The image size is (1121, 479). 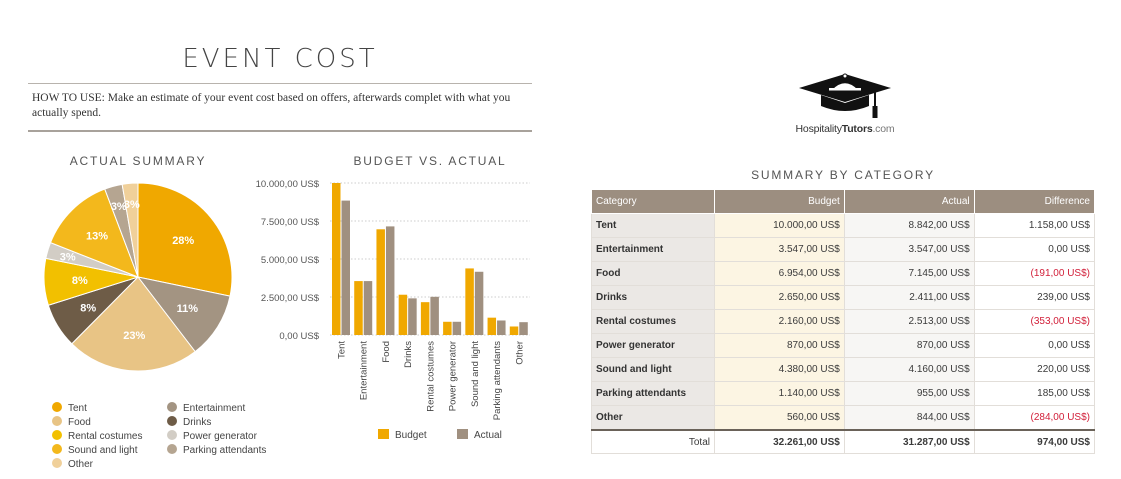 I want to click on y-tick-label: 0,00 US$, so click(x=299, y=336).